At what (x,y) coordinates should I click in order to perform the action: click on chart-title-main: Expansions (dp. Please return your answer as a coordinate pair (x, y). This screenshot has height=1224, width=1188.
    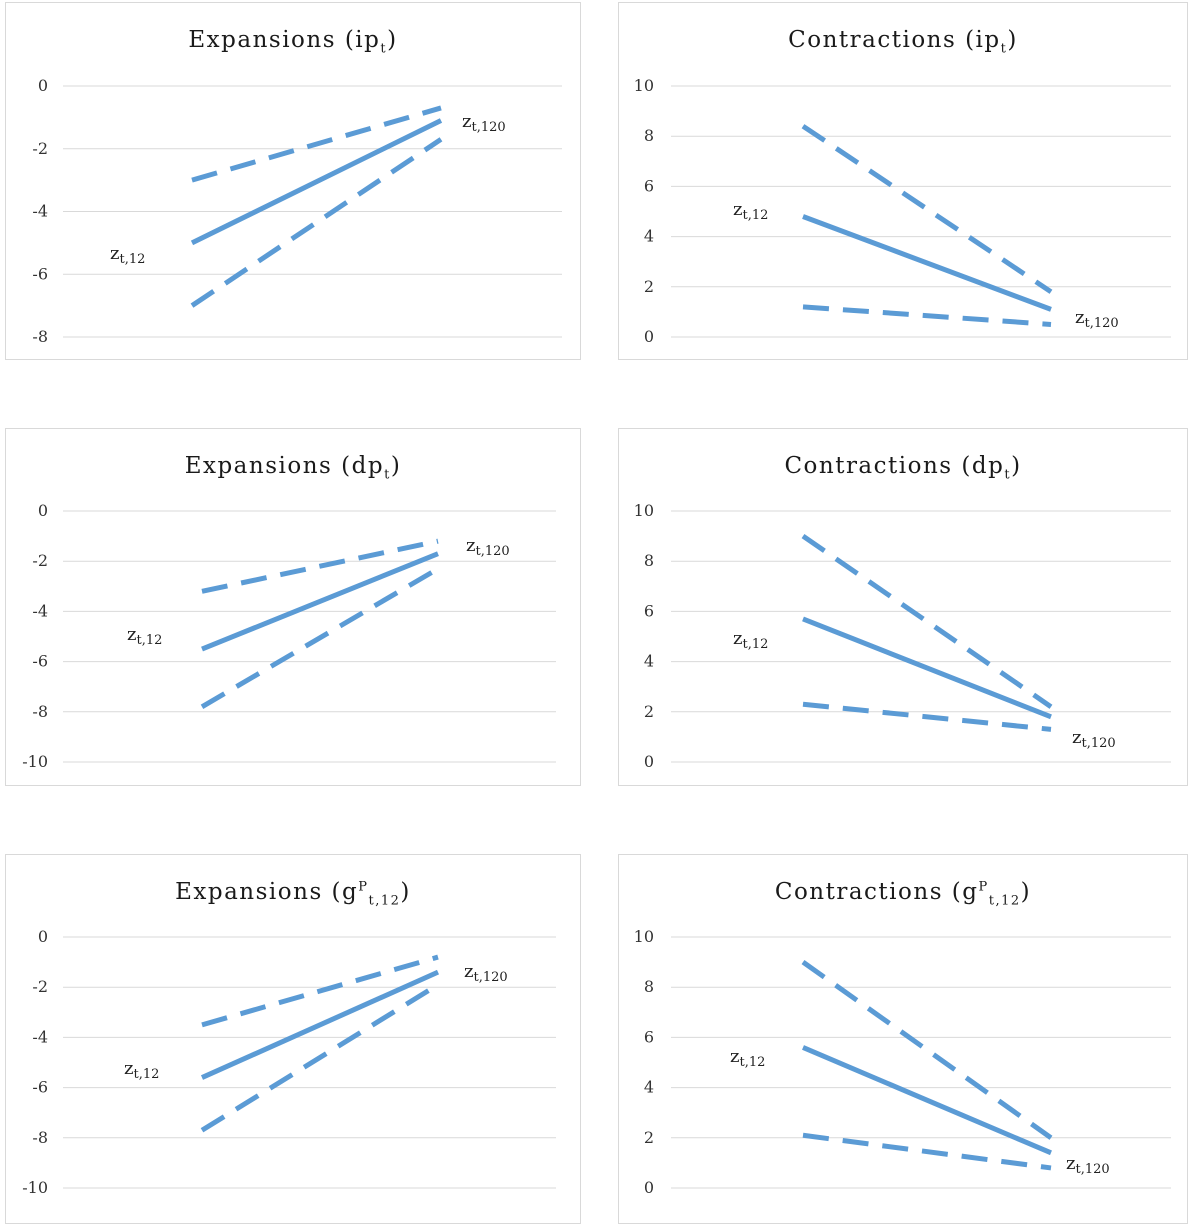
    Looking at the image, I should click on (284, 466).